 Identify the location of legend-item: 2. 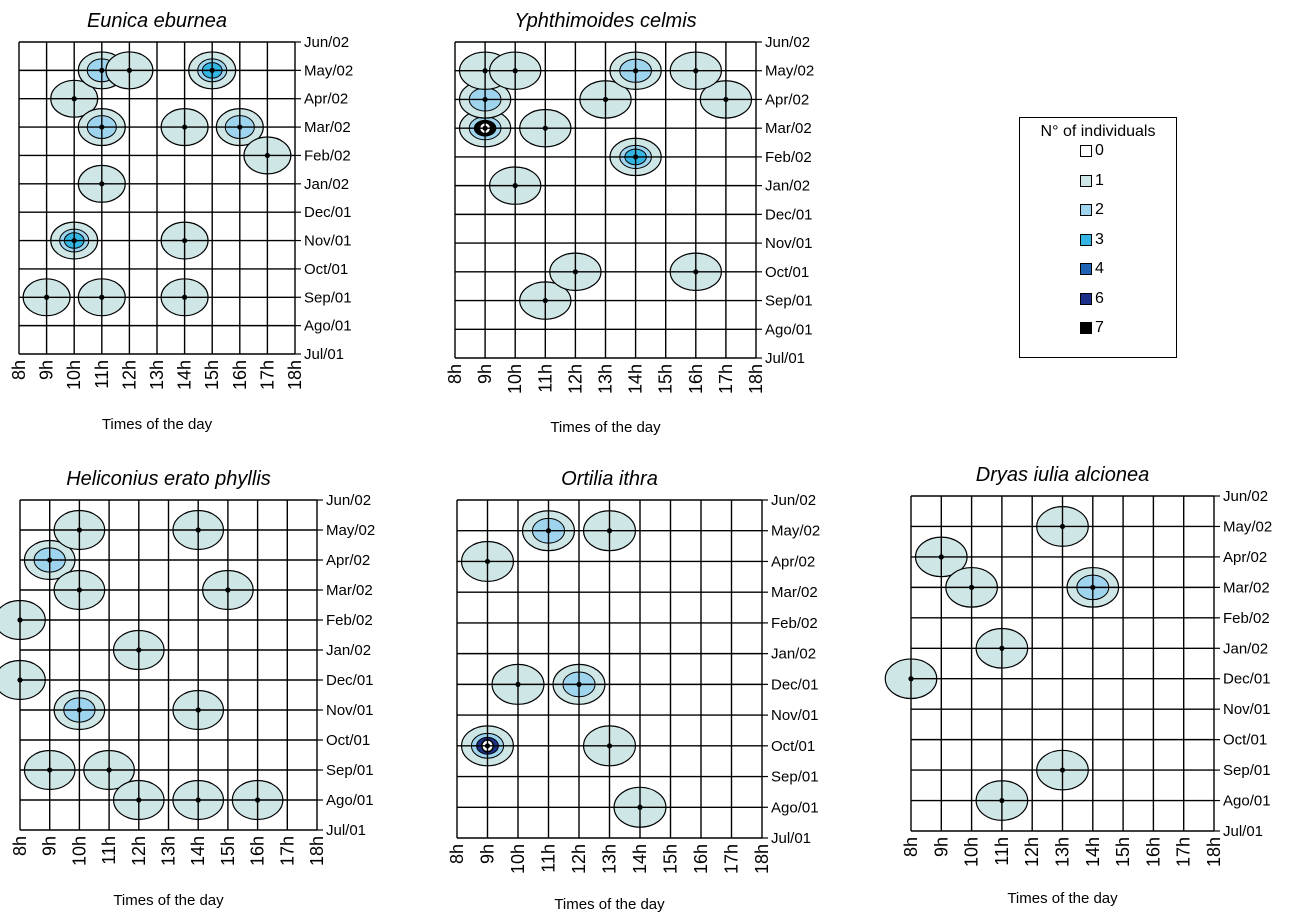
(1092, 210).